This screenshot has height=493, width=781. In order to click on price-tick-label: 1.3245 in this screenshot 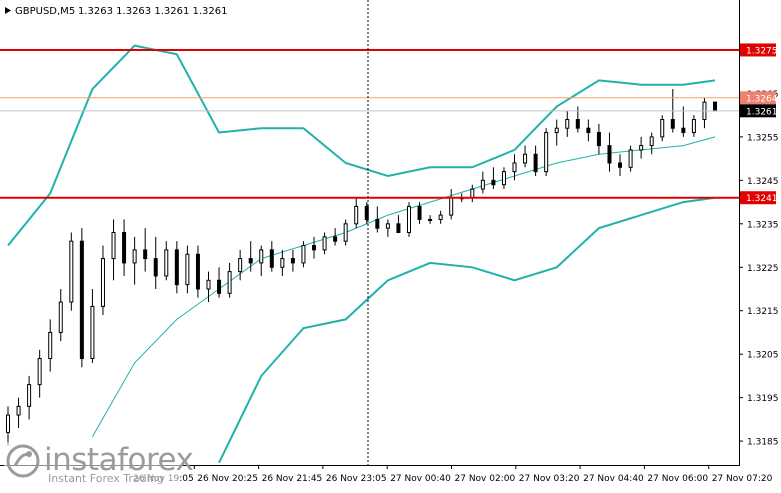, I will do `click(763, 182)`.